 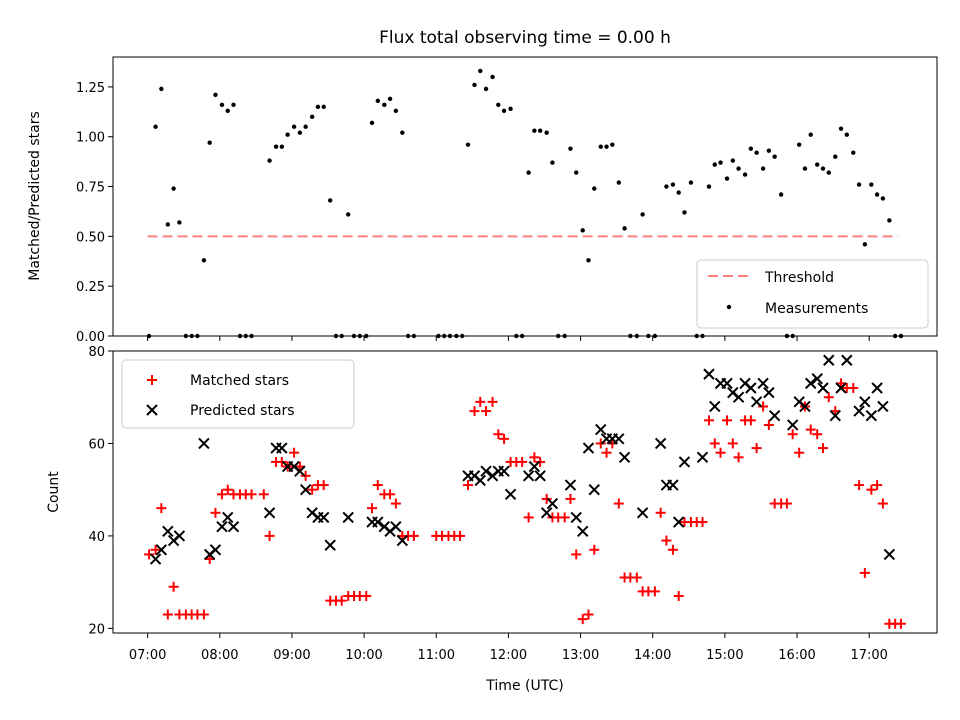 What do you see at coordinates (35, 196) in the screenshot?
I see `top-y-axis-label: Matched/Predicted stars` at bounding box center [35, 196].